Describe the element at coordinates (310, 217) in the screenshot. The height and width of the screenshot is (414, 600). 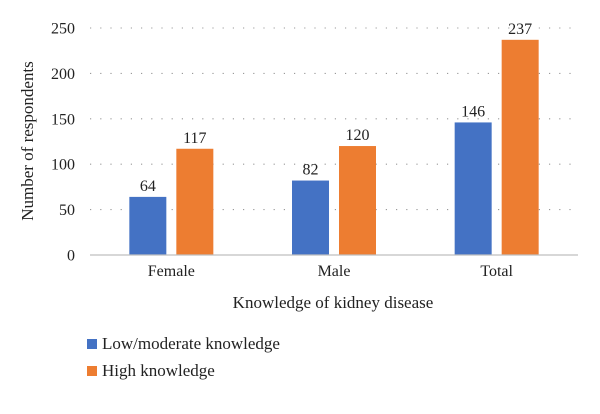
I see `bar-male-low-moderate` at that location.